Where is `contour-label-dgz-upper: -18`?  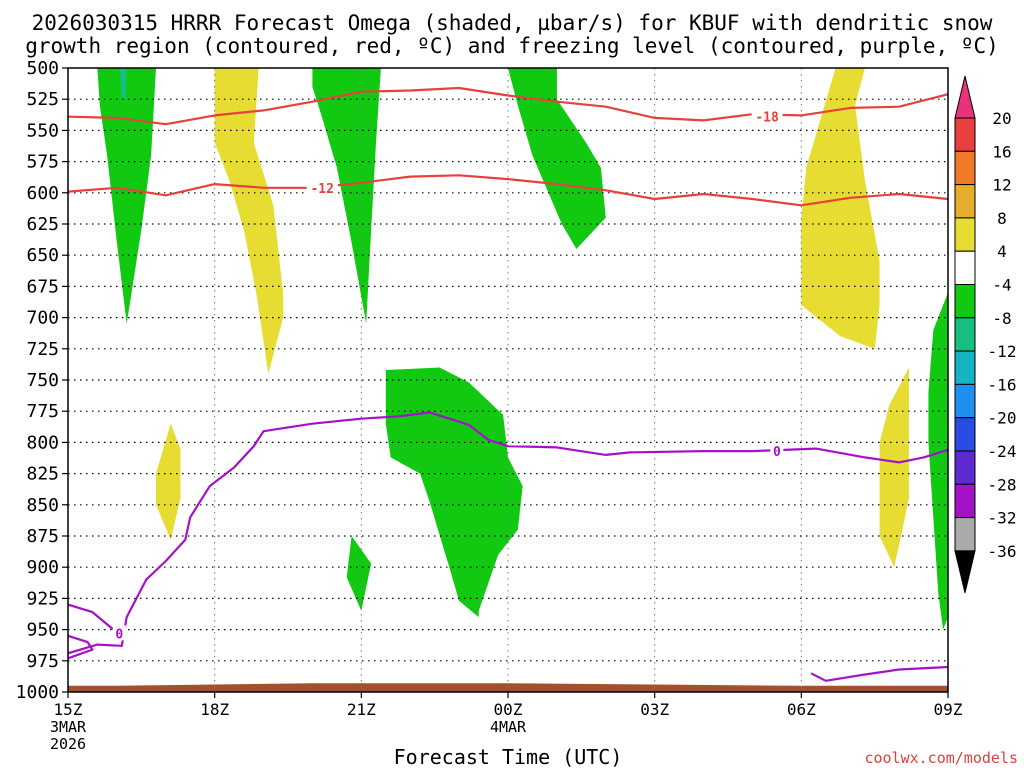
contour-label-dgz-upper: -18 is located at coordinates (767, 118).